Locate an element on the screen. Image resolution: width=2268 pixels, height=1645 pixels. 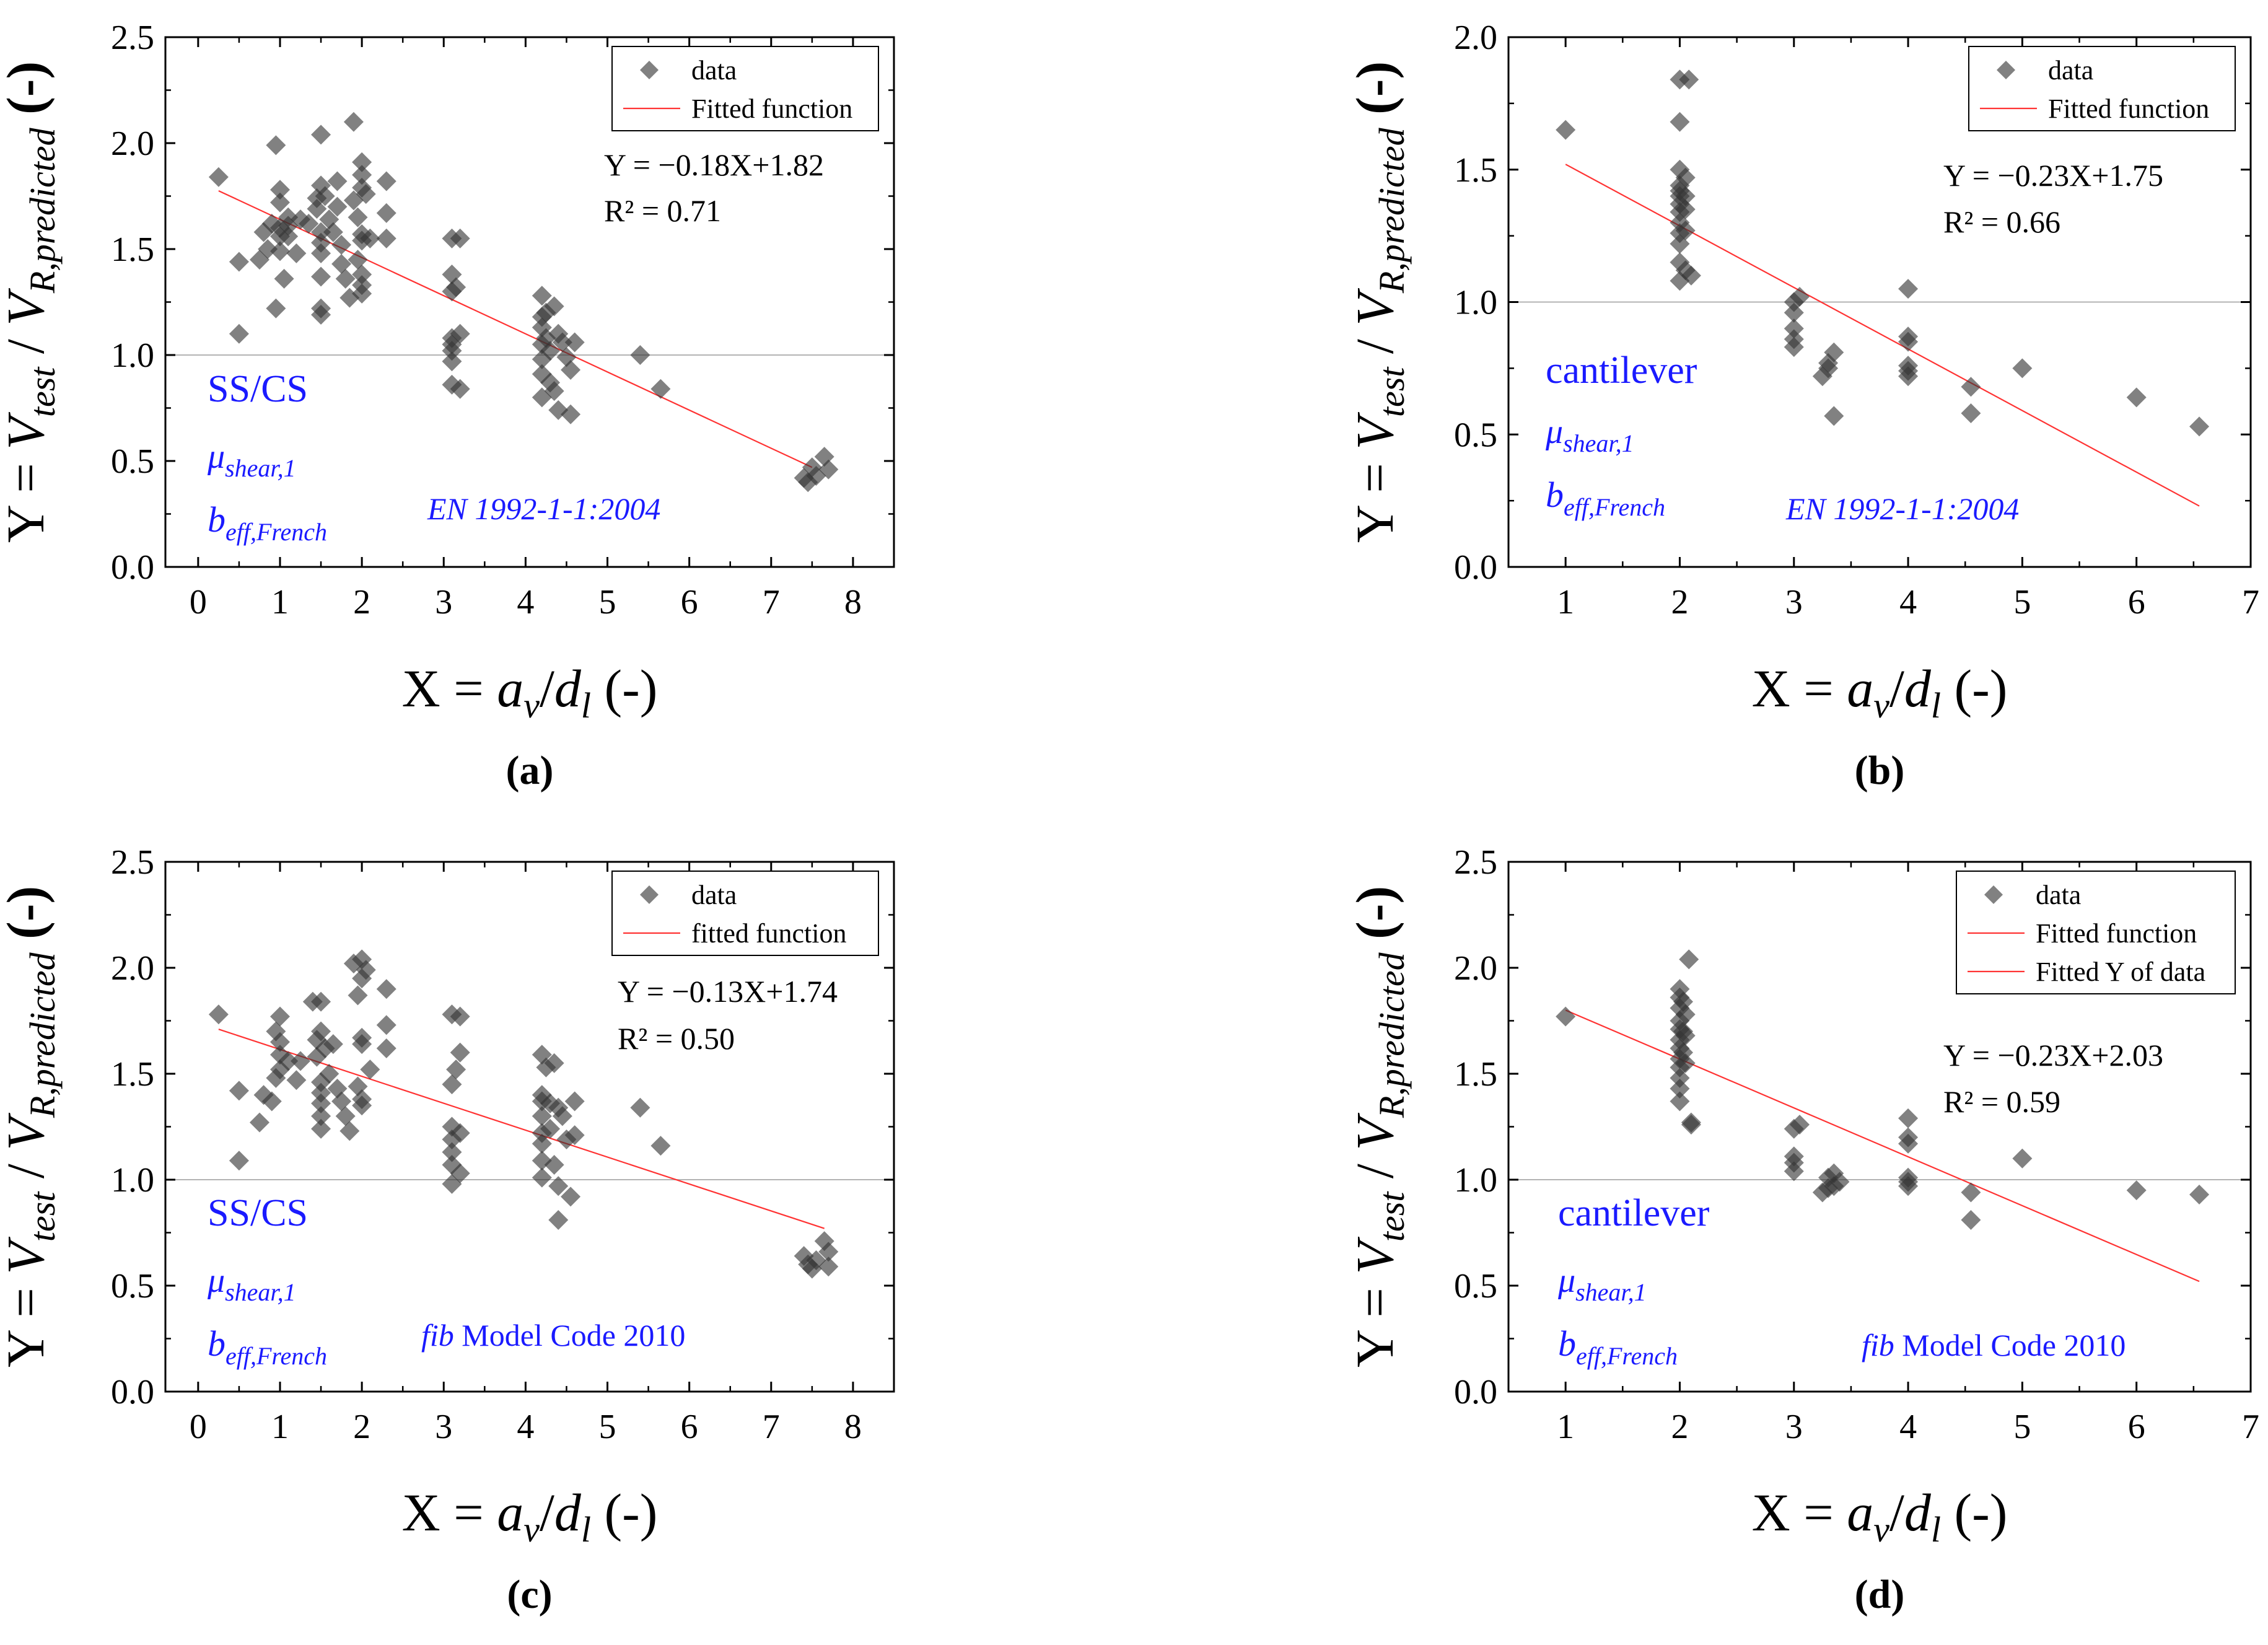
xlabel-slash: / is located at coordinates (547, 1512).